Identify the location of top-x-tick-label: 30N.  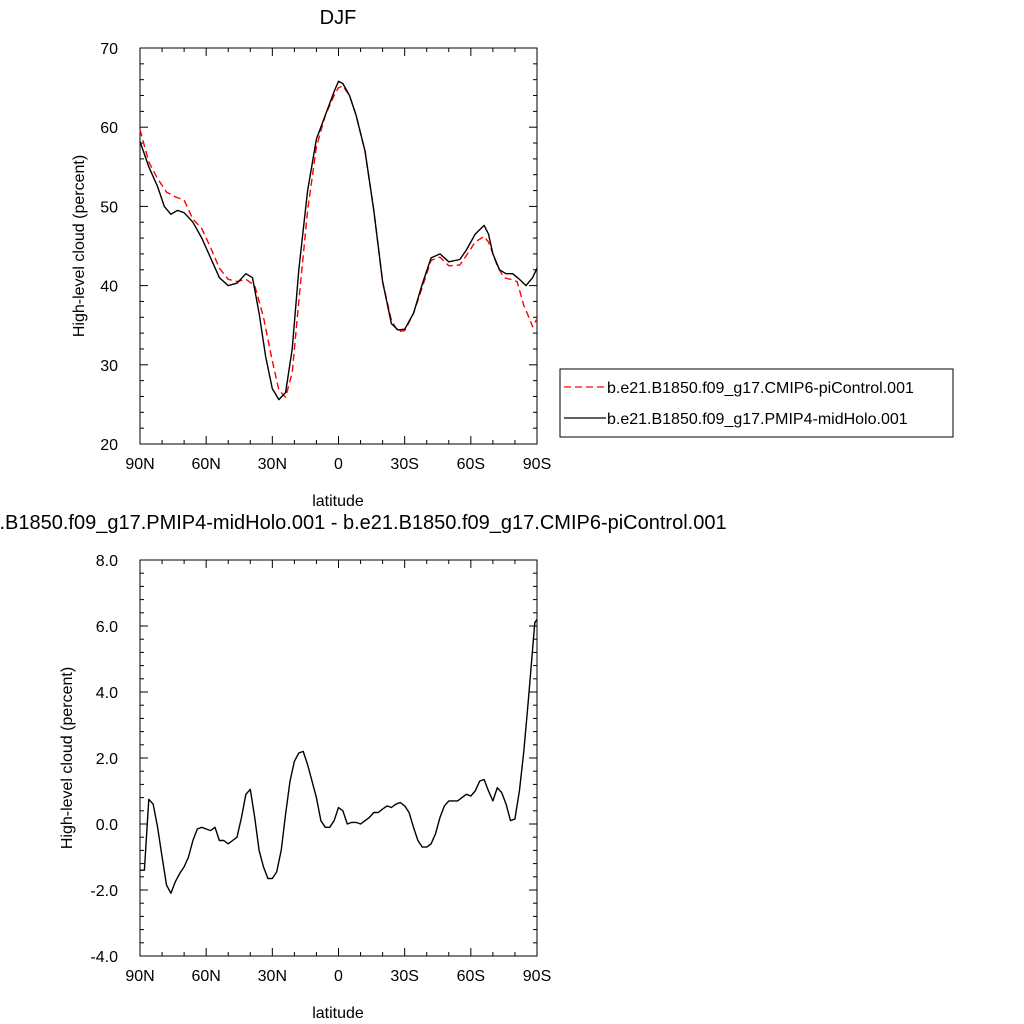
(272, 464).